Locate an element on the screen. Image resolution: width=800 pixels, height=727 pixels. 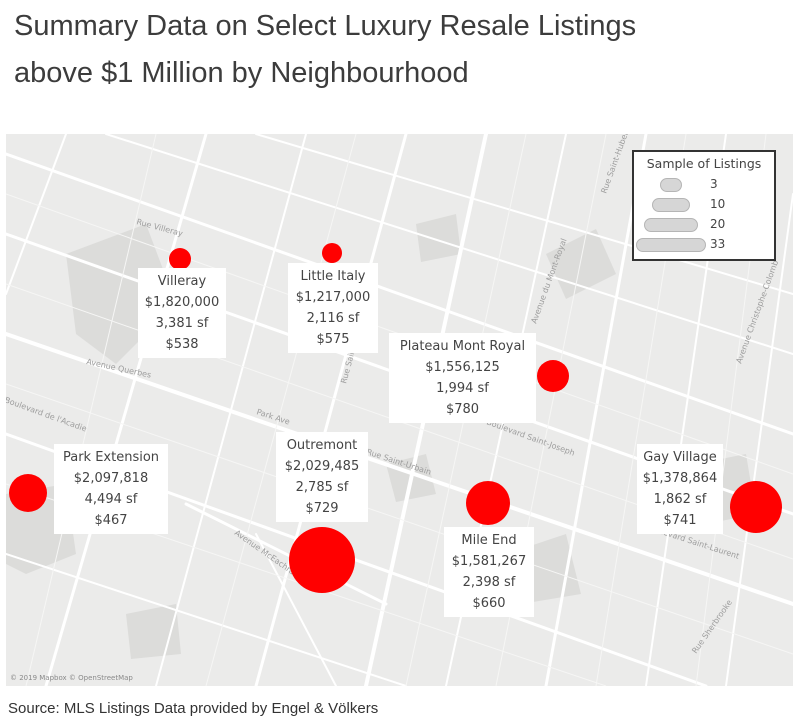
median-price: $1,217,000 is located at coordinates (333, 297).